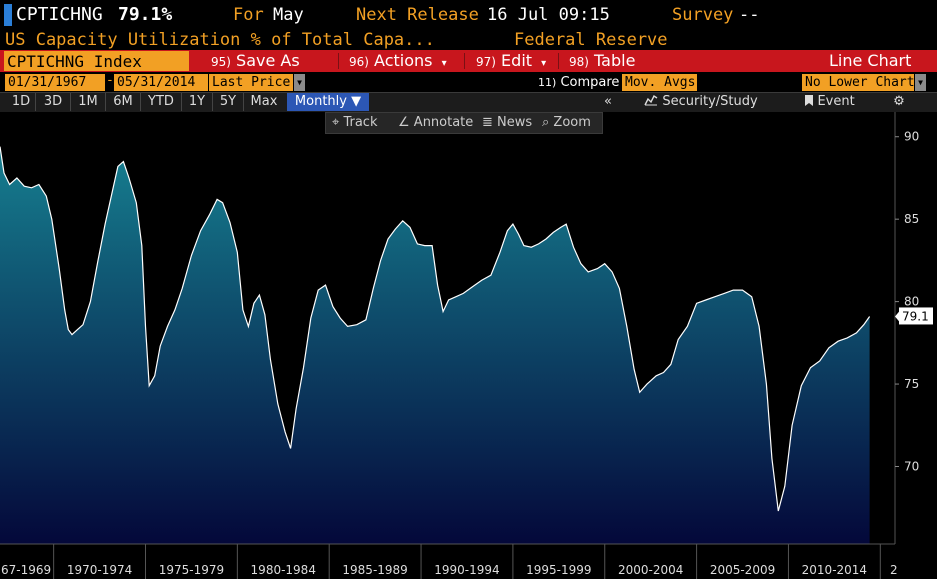 This screenshot has width=937, height=579. I want to click on zoom-label: Zoom, so click(572, 122).